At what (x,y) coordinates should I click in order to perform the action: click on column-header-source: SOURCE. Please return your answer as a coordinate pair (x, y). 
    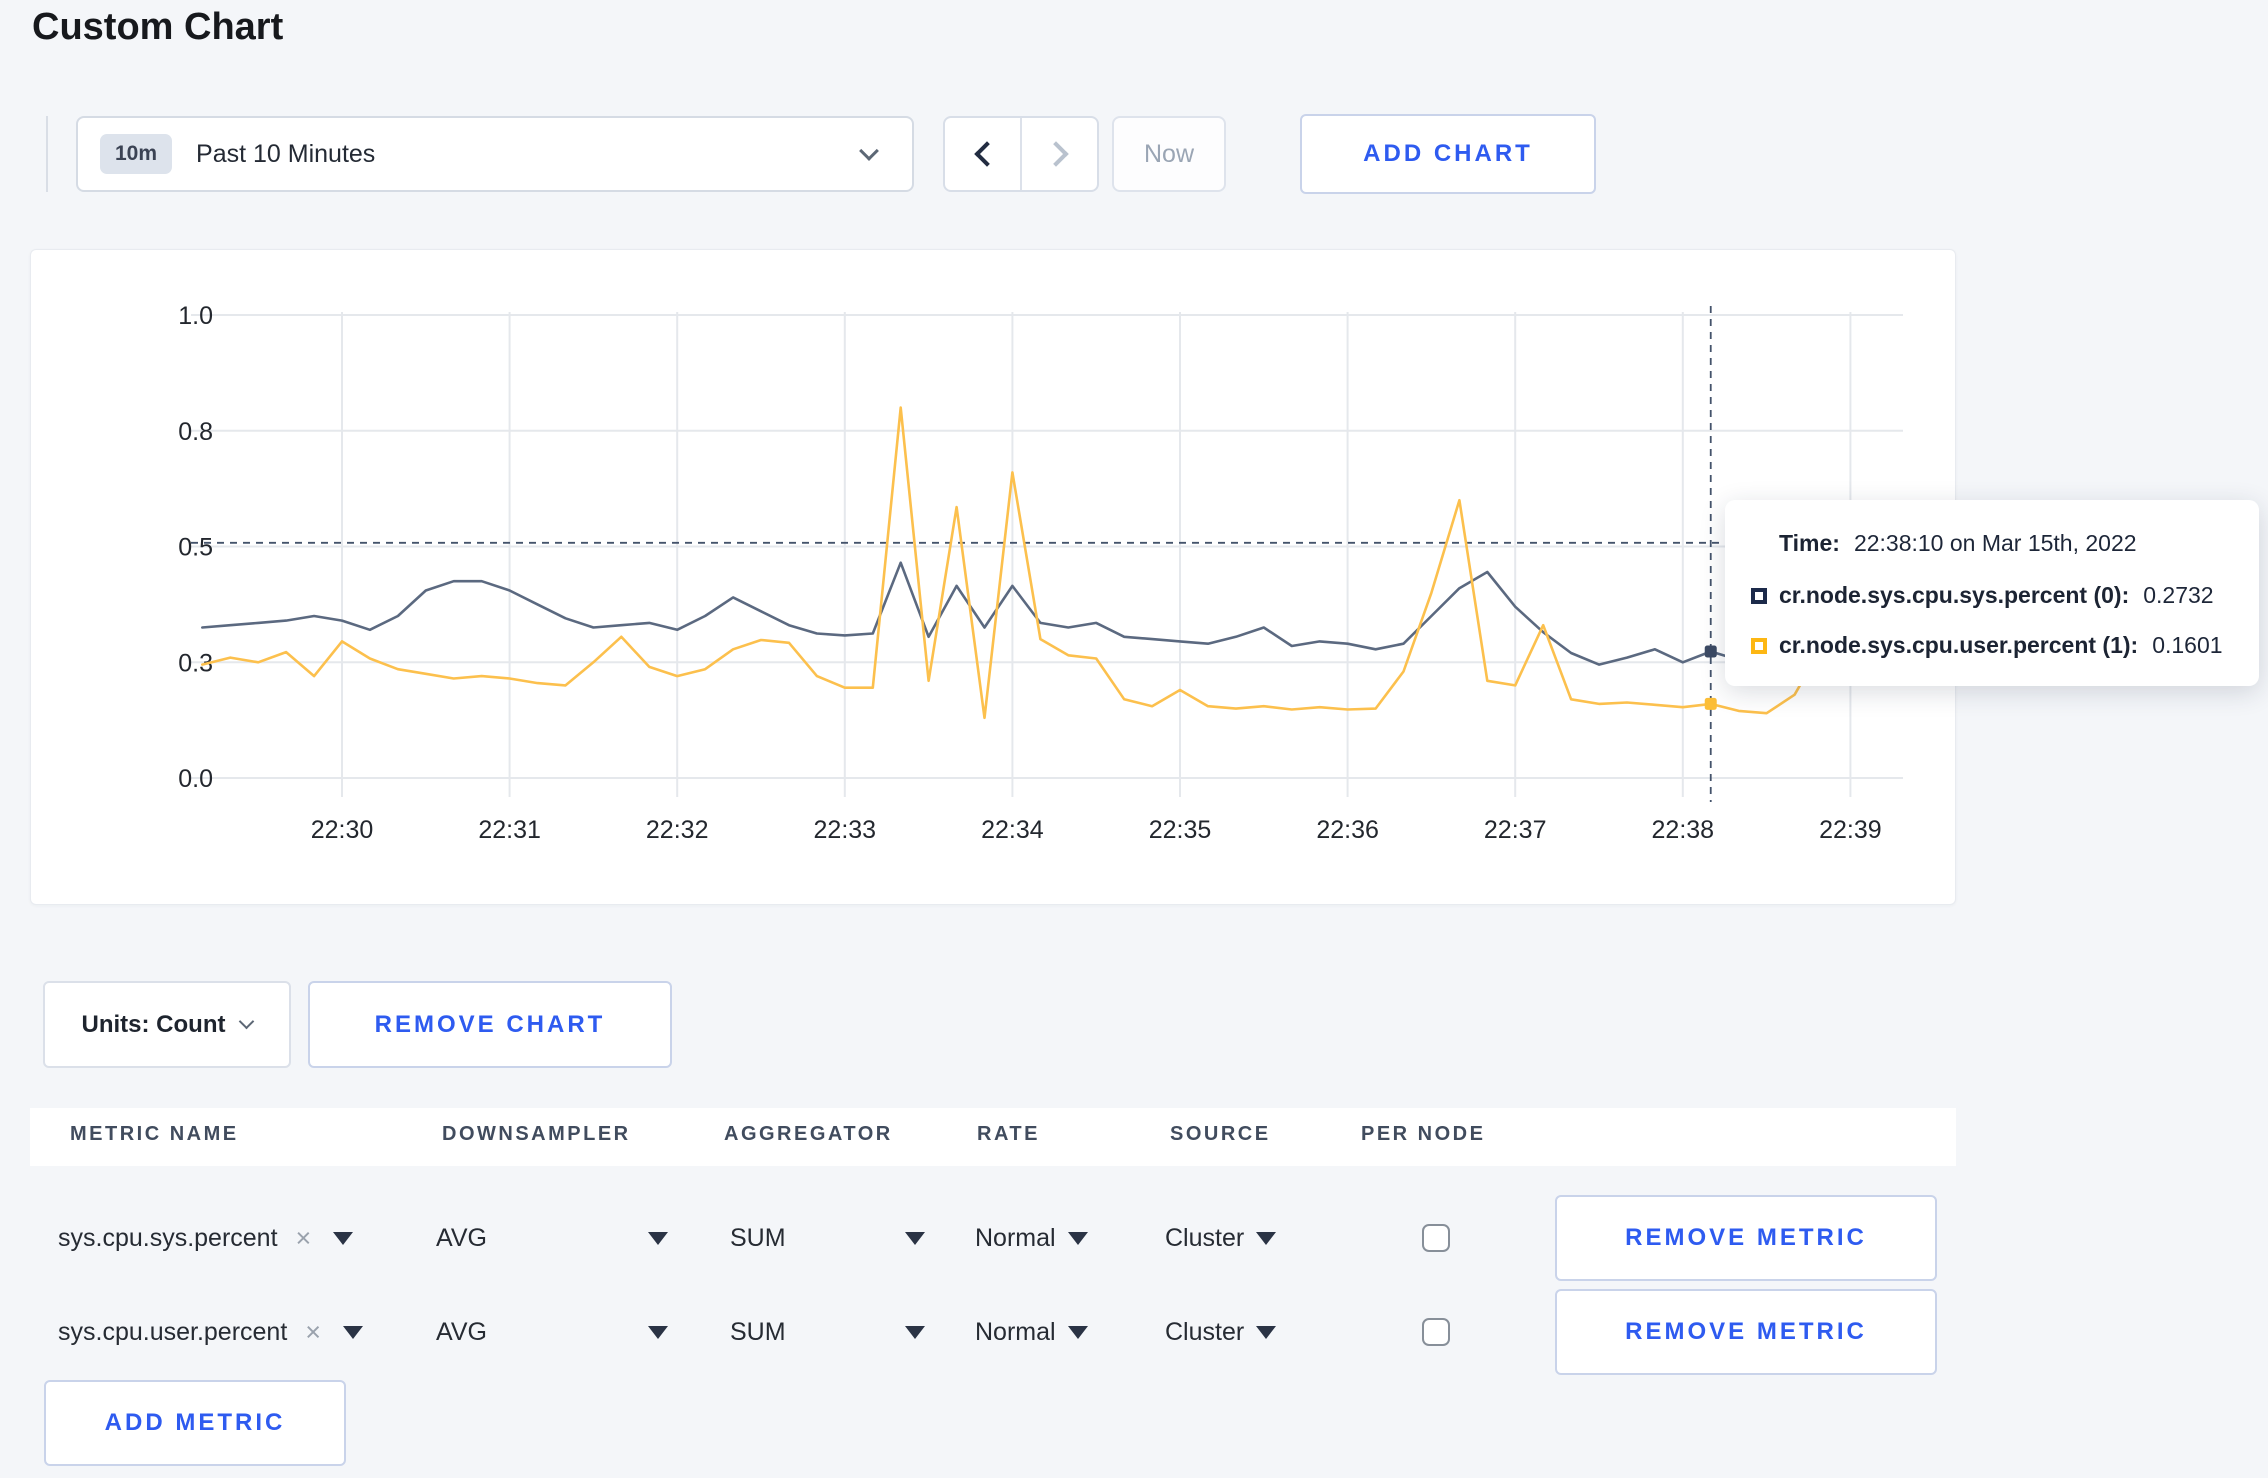
    Looking at the image, I should click on (1220, 1134).